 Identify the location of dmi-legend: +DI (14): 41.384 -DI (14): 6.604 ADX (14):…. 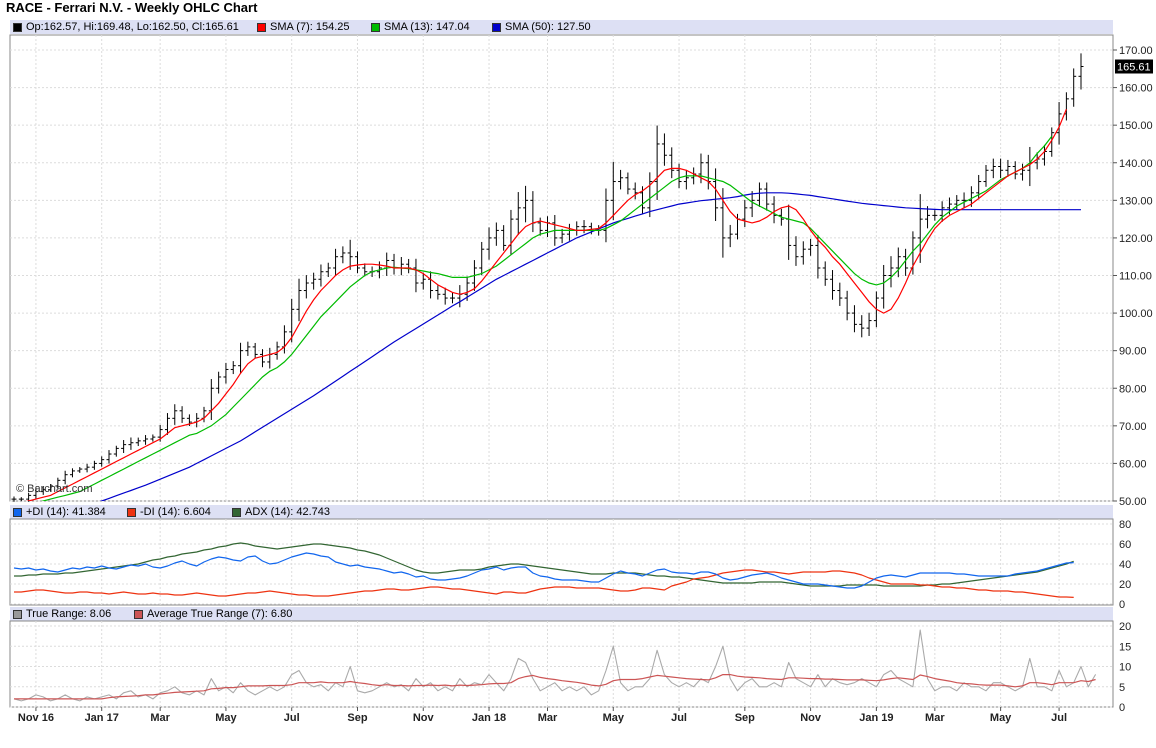
(561, 512).